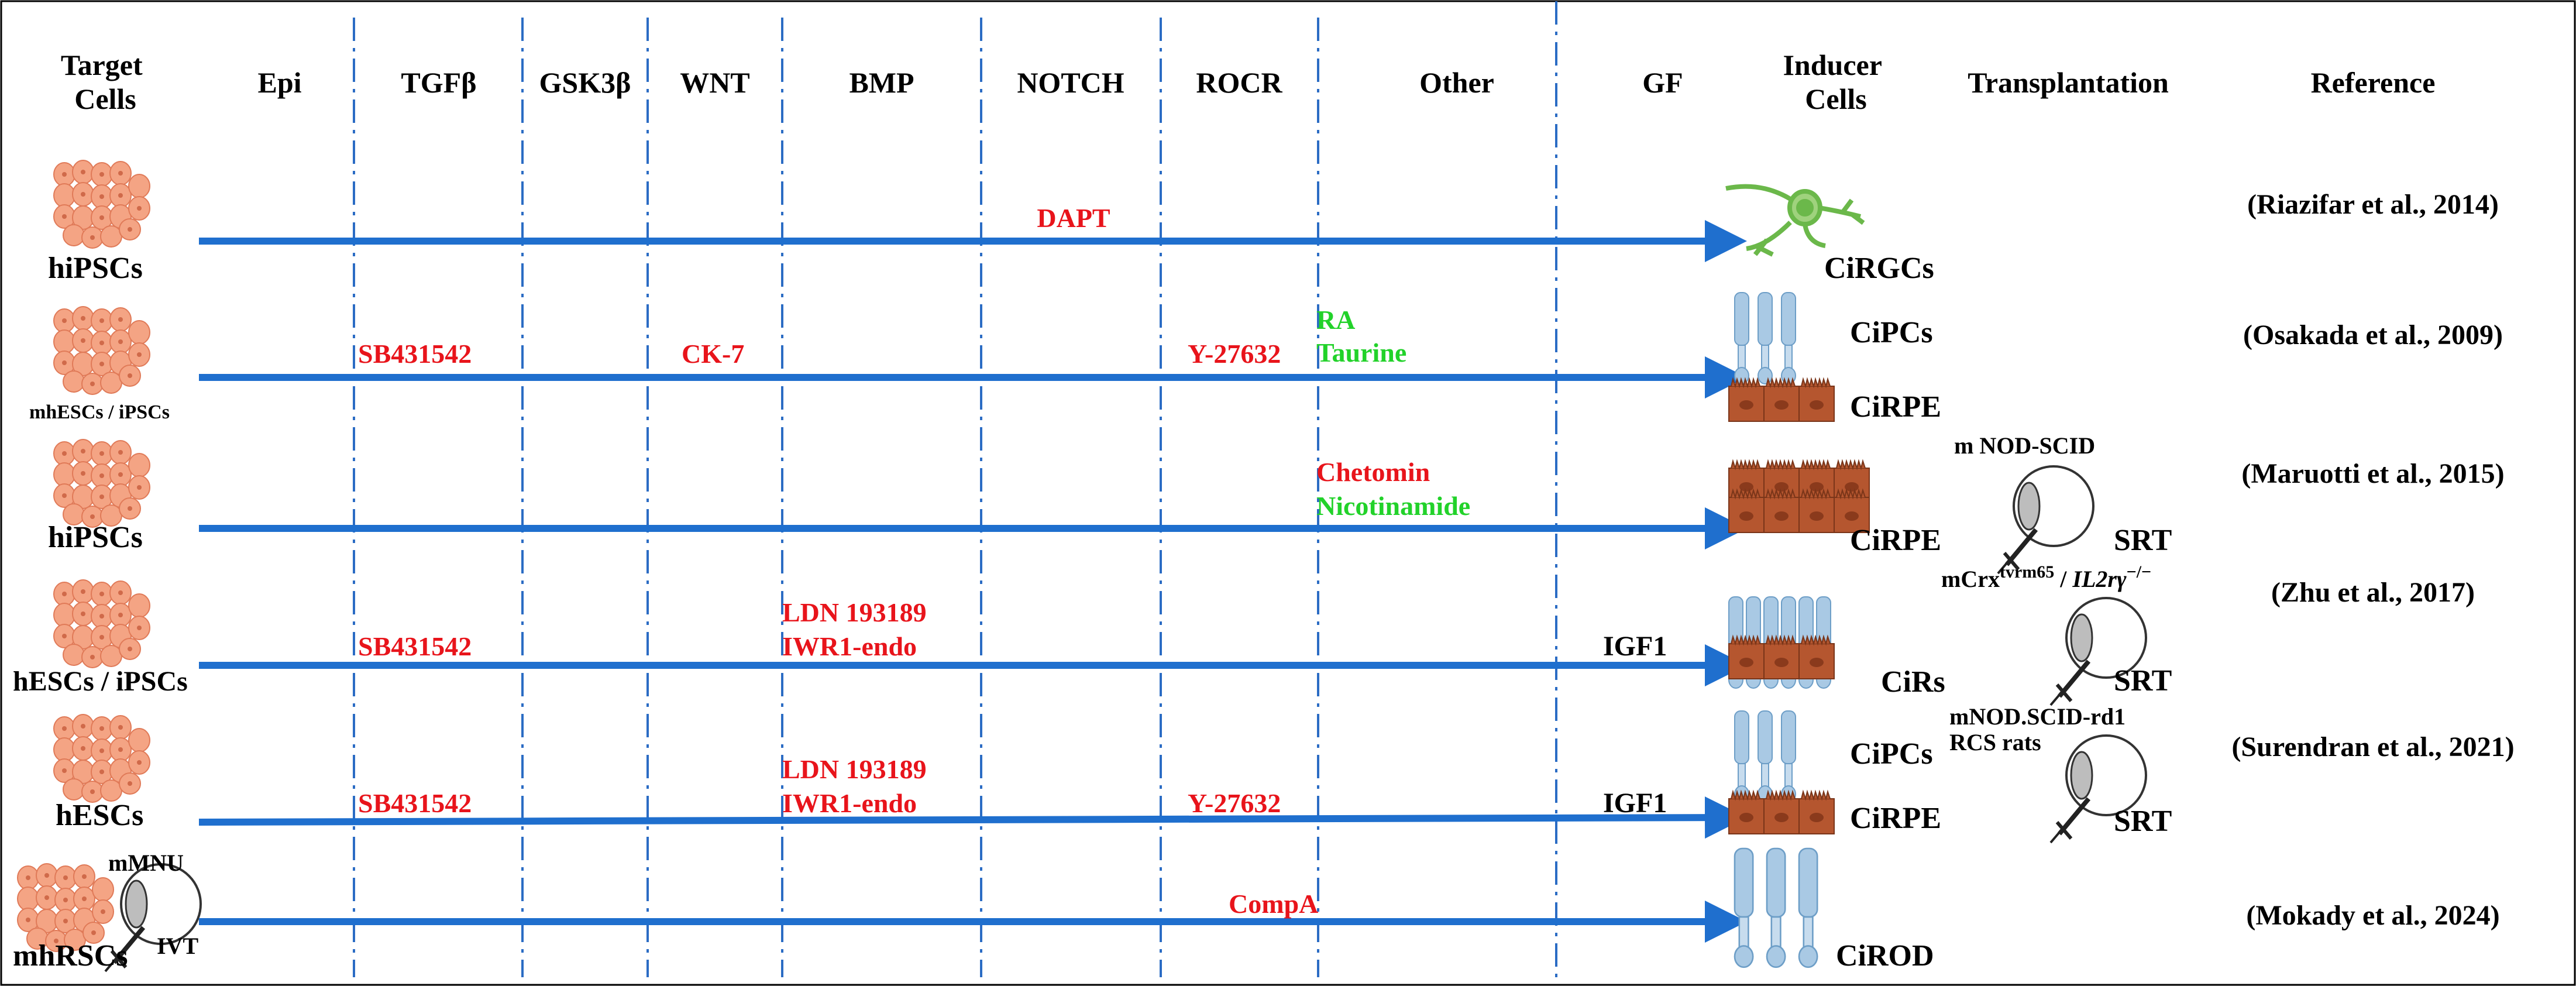 The height and width of the screenshot is (986, 2576). Describe the element at coordinates (1073, 218) in the screenshot. I see `row-1-notch-reagent: DAPT` at that location.